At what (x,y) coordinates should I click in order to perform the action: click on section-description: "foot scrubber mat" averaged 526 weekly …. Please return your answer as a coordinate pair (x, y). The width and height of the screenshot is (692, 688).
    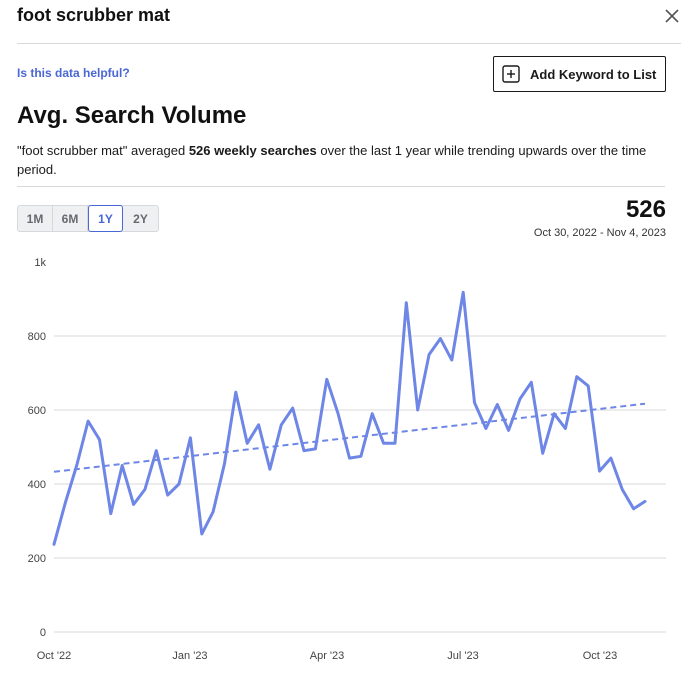
    Looking at the image, I should click on (342, 160).